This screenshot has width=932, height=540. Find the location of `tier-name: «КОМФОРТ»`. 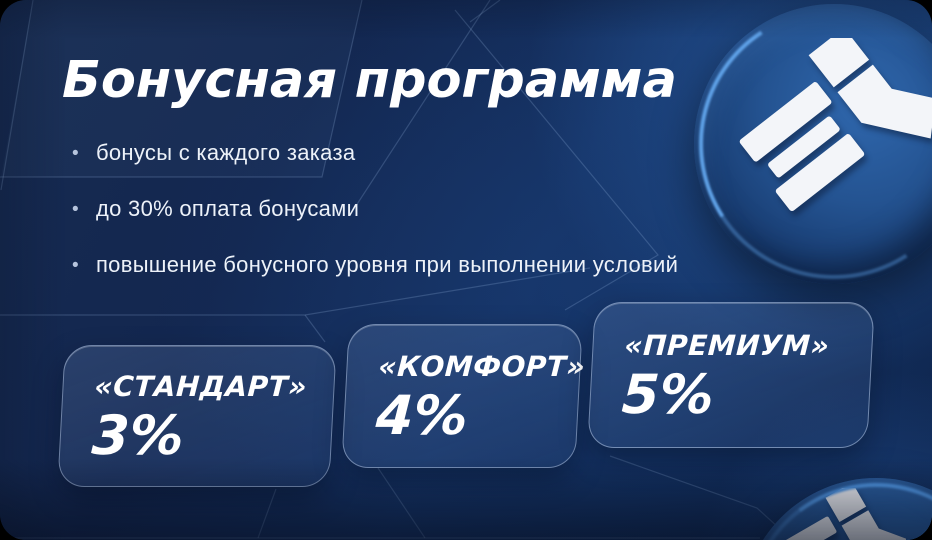

tier-name: «КОМФОРТ» is located at coordinates (482, 367).